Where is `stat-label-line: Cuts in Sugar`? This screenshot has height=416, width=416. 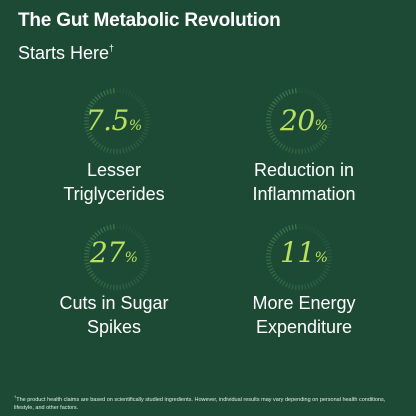
stat-label-line: Cuts in Sugar is located at coordinates (114, 303).